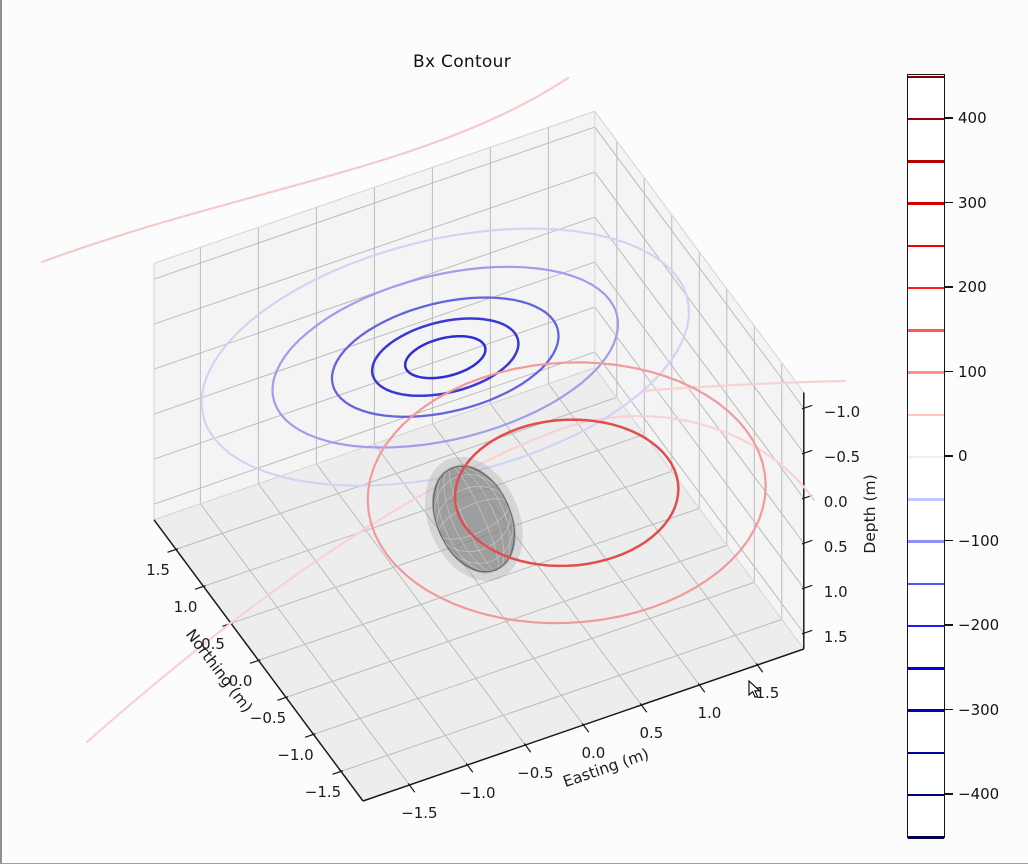 The image size is (1028, 864). What do you see at coordinates (835, 502) in the screenshot?
I see `depth-tick-label: 0.0` at bounding box center [835, 502].